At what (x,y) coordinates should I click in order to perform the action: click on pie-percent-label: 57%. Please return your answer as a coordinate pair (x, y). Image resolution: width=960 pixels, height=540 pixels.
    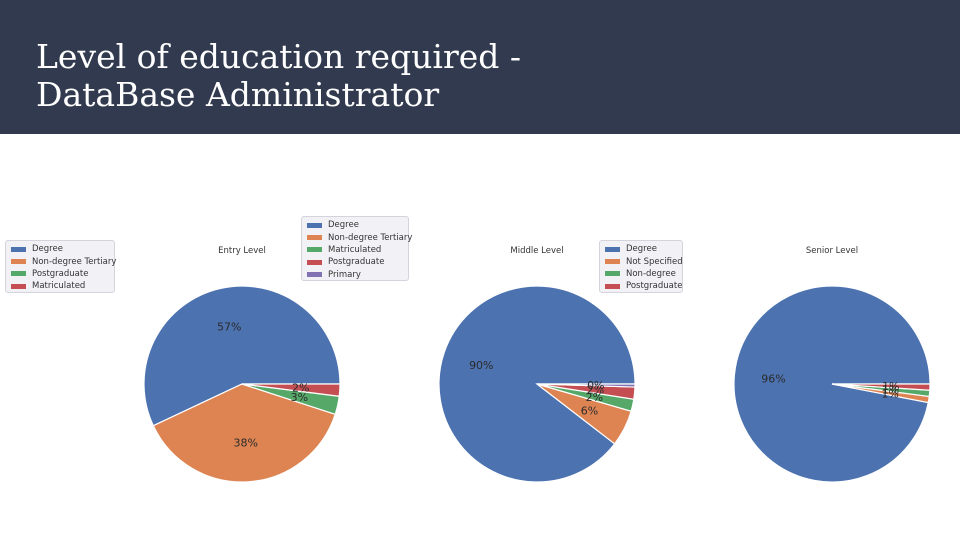
    Looking at the image, I should click on (229, 327).